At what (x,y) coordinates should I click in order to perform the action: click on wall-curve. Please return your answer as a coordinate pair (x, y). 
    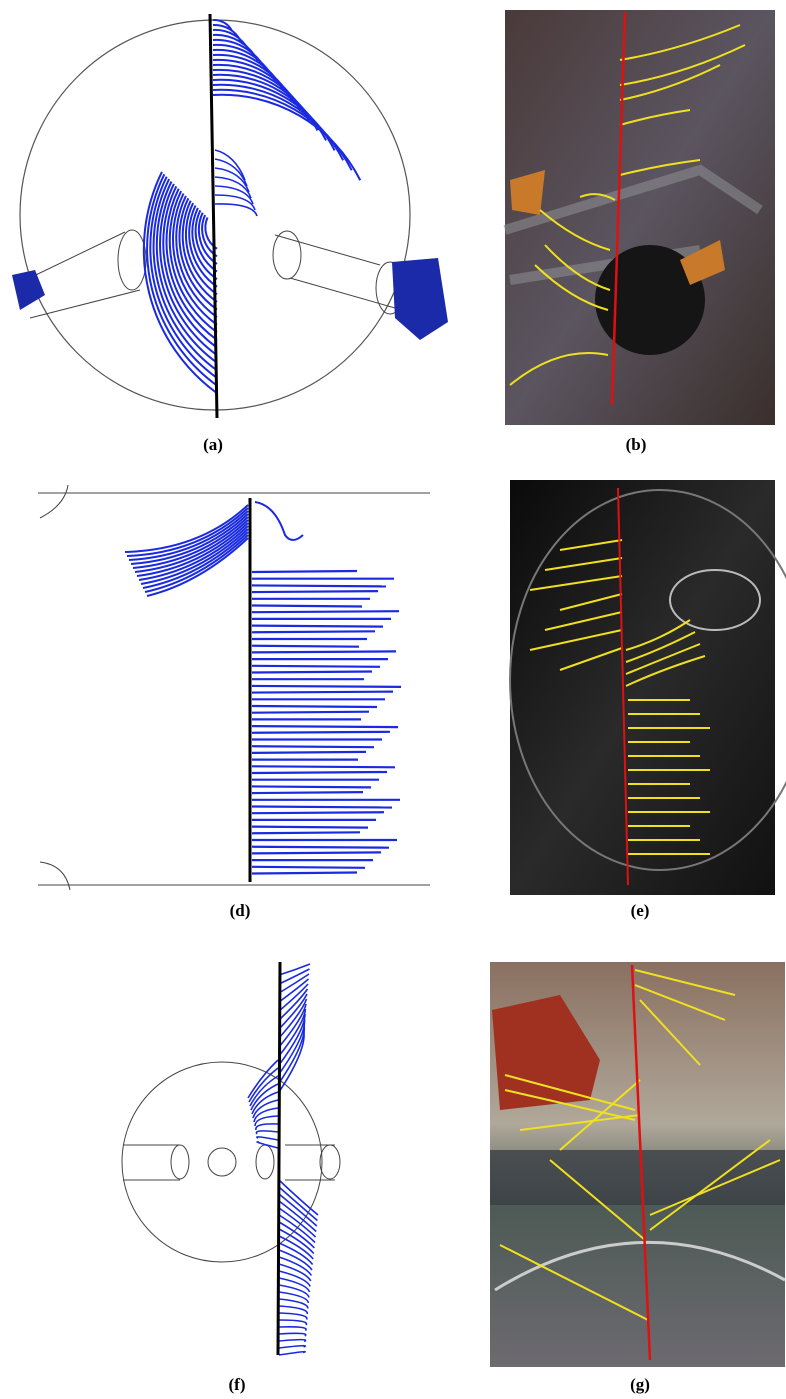
    Looking at the image, I should click on (55, 687).